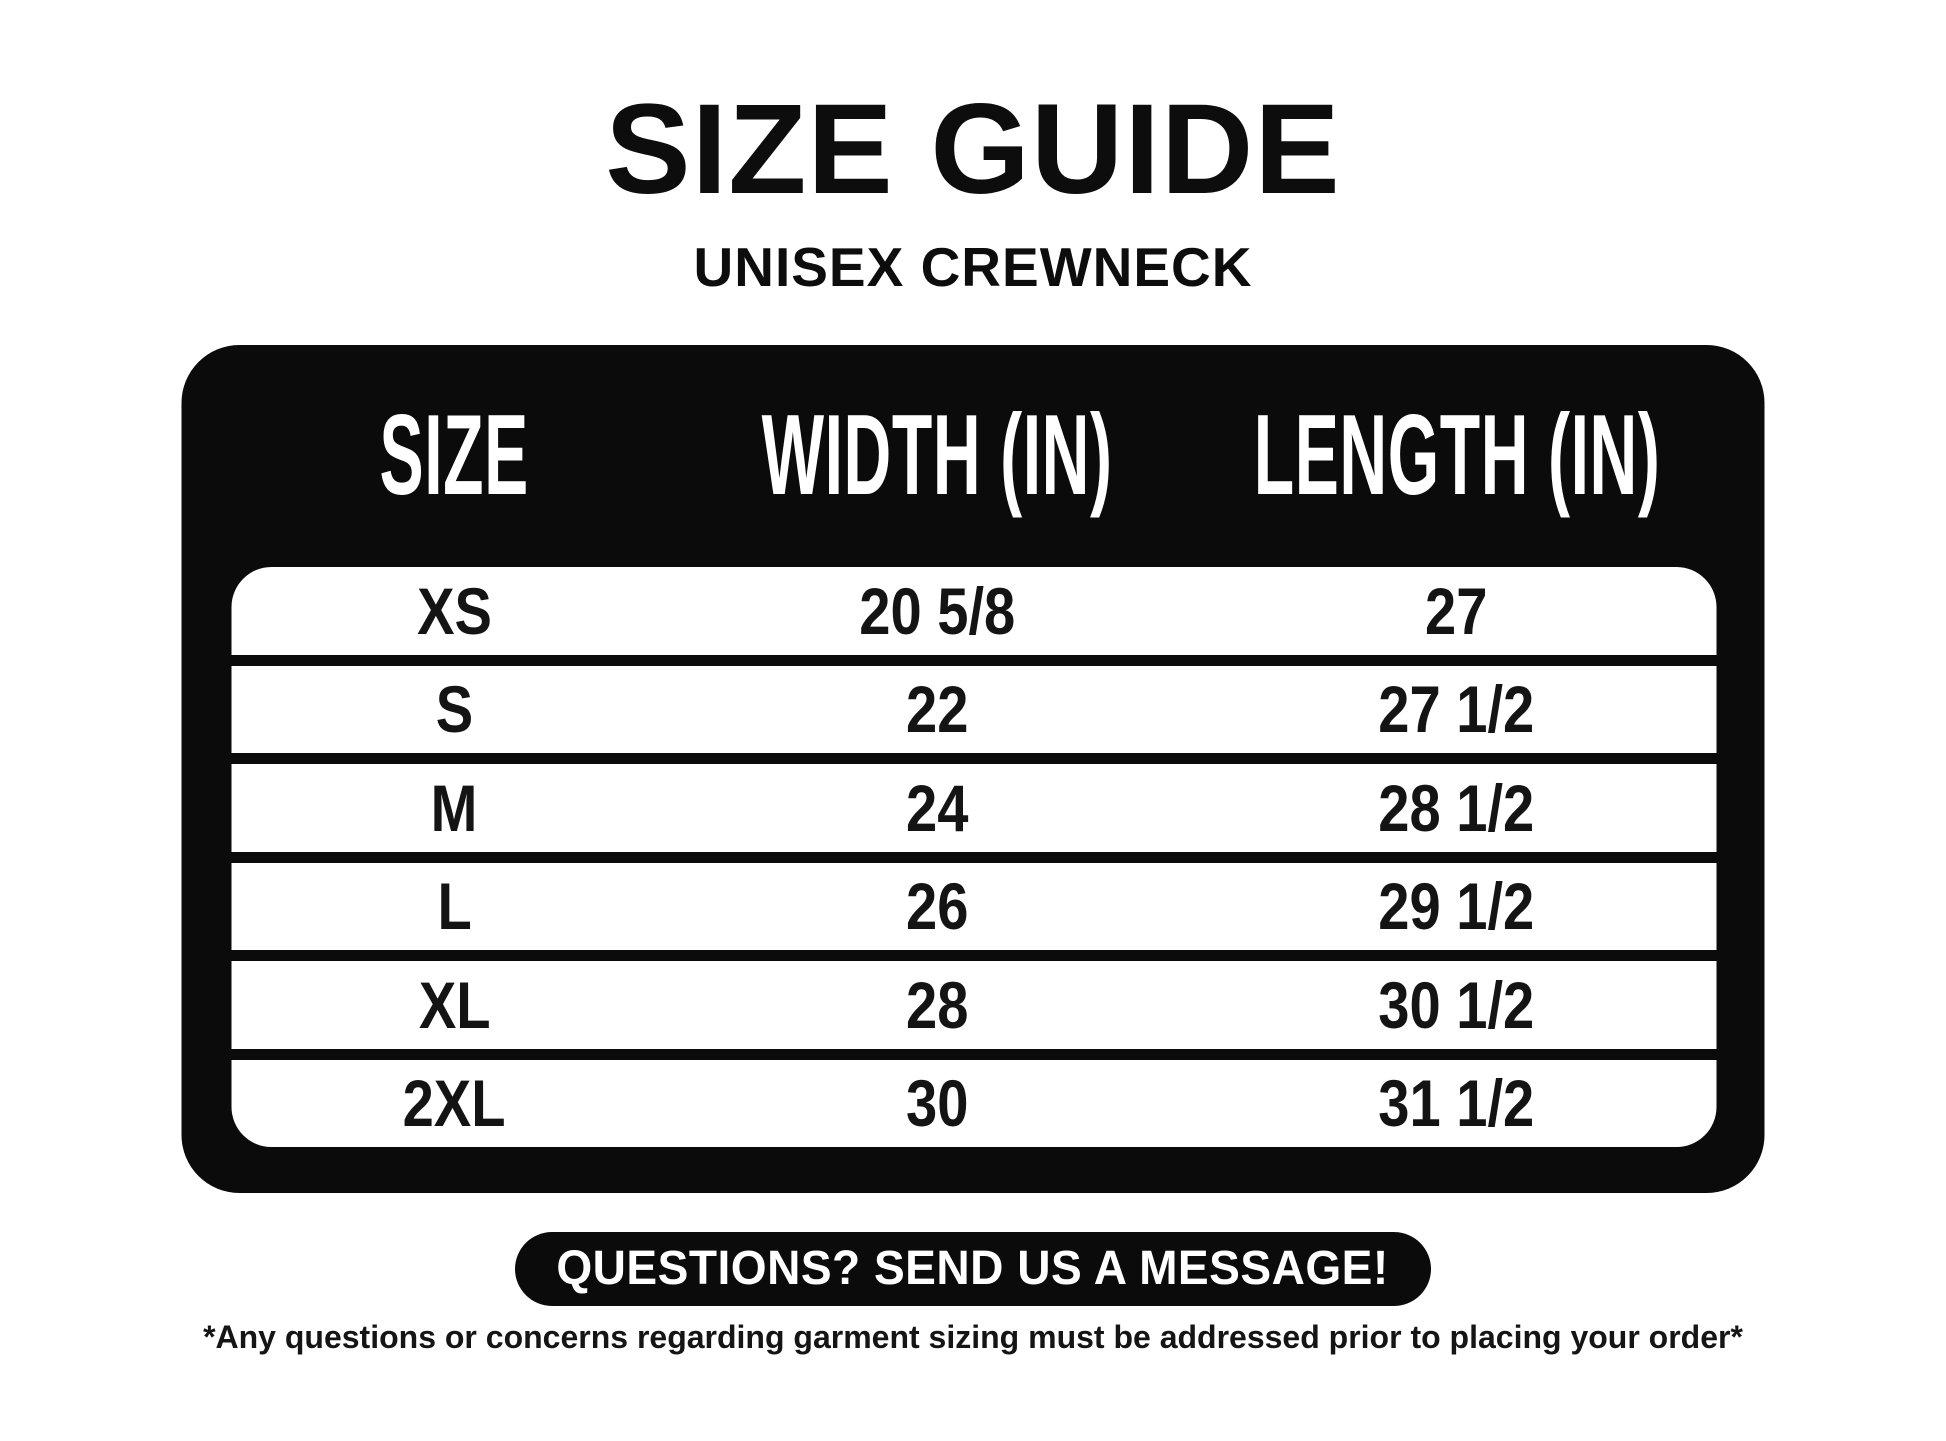  I want to click on cell-length-value: 27 1/2, so click(1456, 709).